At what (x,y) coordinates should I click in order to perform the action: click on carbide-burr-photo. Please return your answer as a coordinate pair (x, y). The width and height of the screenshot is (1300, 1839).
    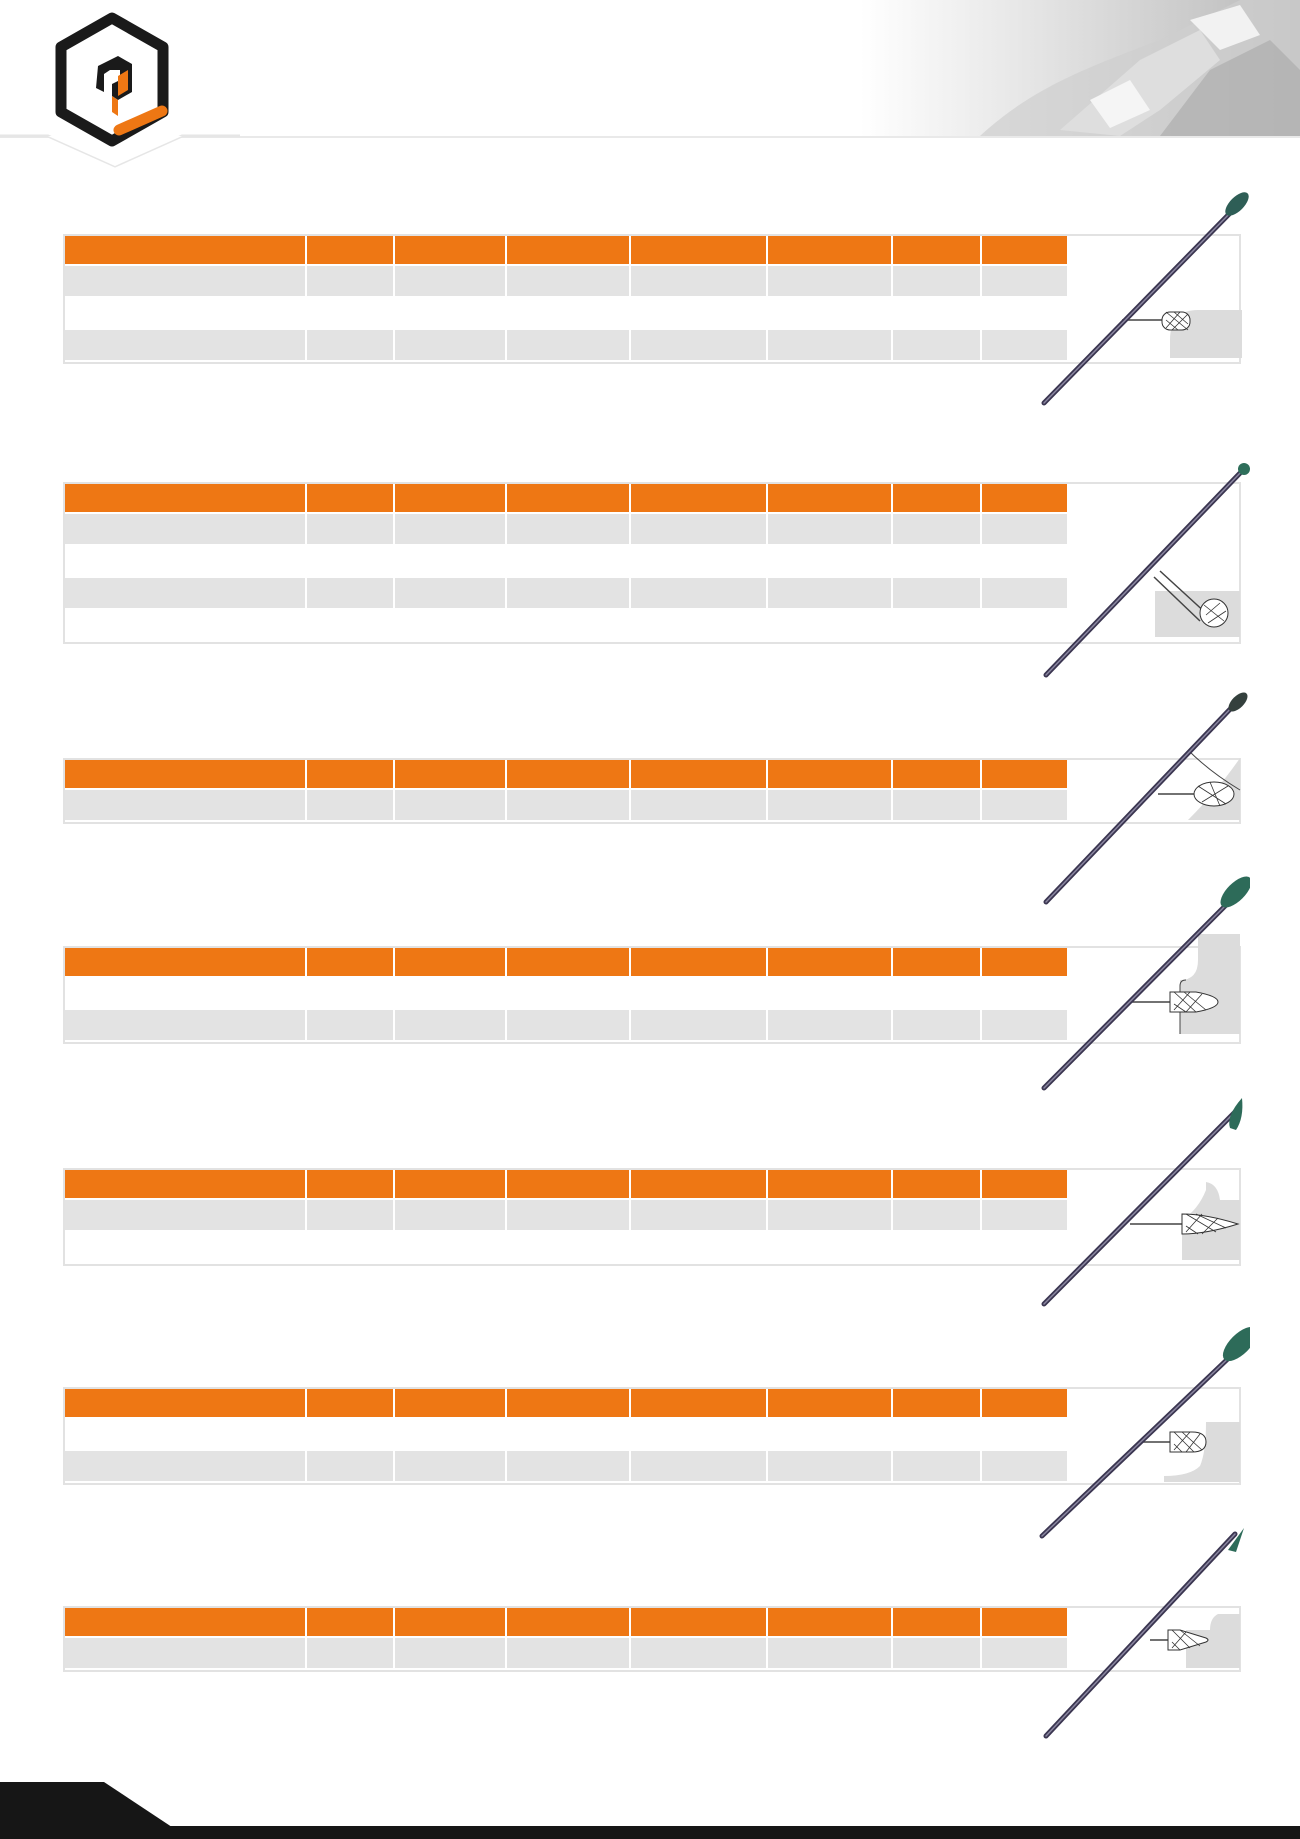
    Looking at the image, I should click on (1080, 68).